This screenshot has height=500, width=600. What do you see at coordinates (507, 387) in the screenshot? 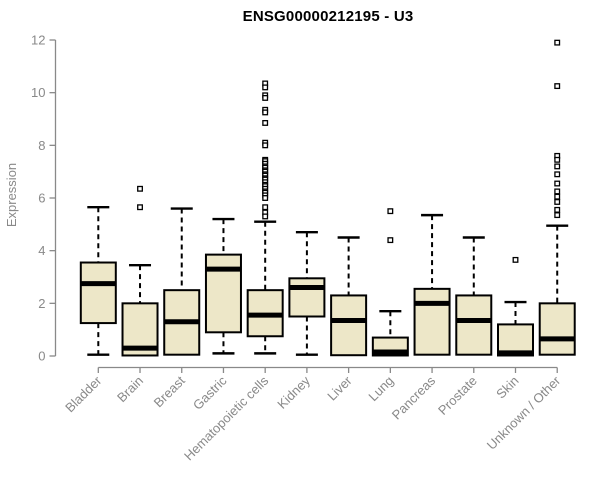
I see `x-category-label: Skin` at bounding box center [507, 387].